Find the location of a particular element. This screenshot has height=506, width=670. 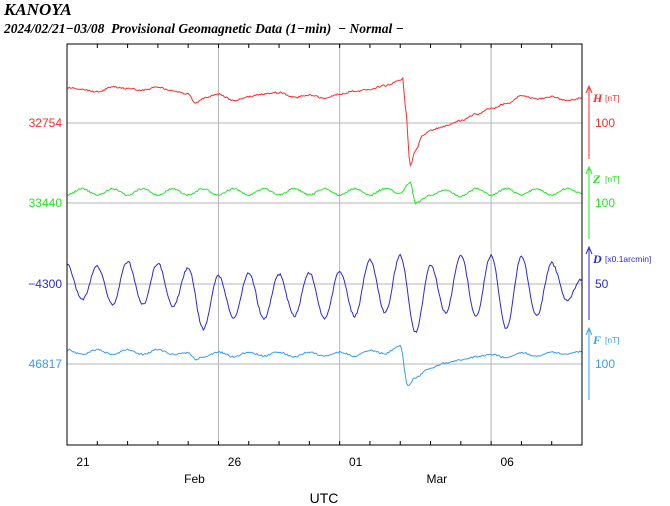

baseline-label-f: 46817 is located at coordinates (46, 364).